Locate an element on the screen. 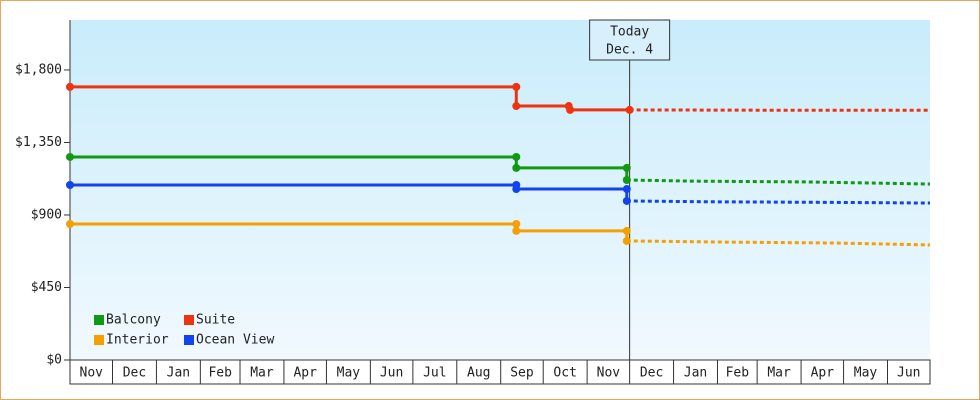 This screenshot has width=980, height=400. x-tick-label: Oct is located at coordinates (564, 373).